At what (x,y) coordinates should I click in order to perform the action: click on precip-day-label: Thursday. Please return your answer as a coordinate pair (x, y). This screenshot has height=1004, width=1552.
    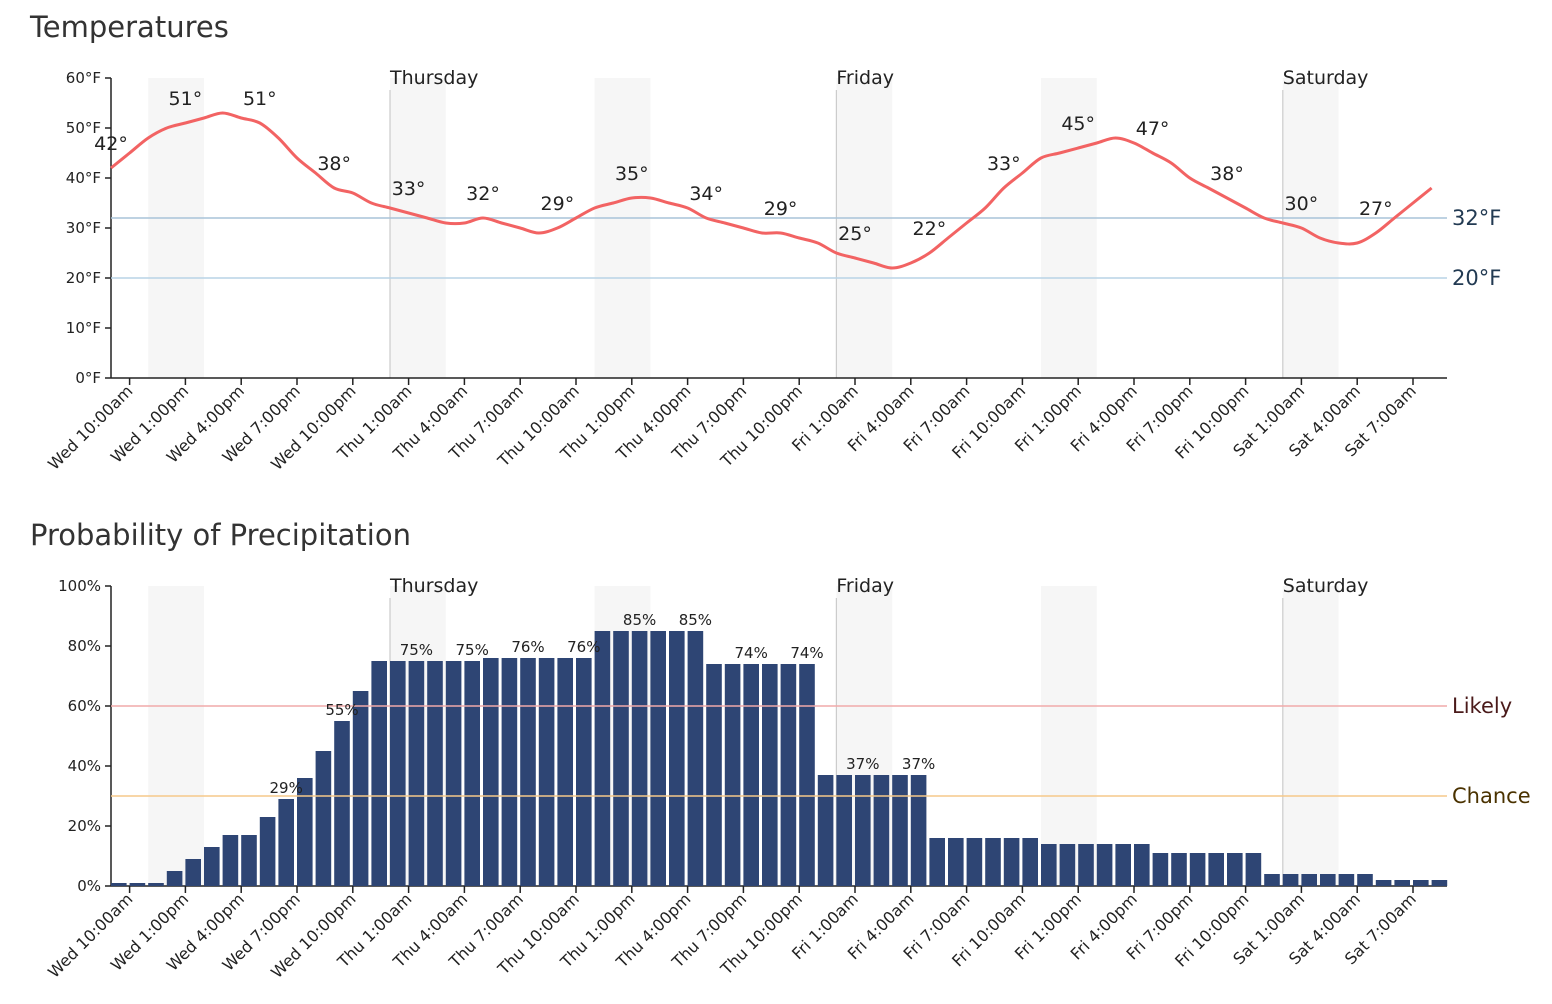
    Looking at the image, I should click on (433, 586).